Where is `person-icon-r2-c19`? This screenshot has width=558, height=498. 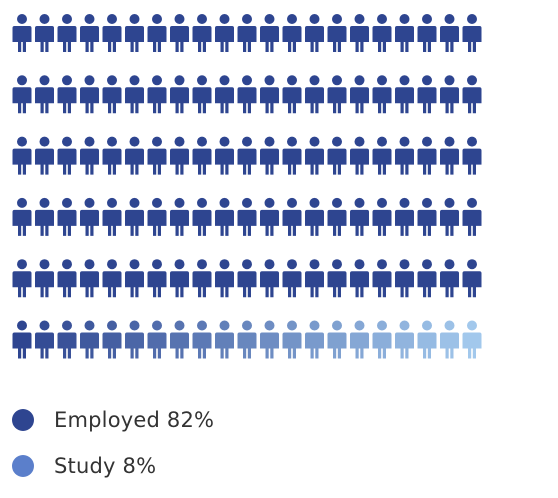
person-icon-r2-c19 is located at coordinates (449, 155).